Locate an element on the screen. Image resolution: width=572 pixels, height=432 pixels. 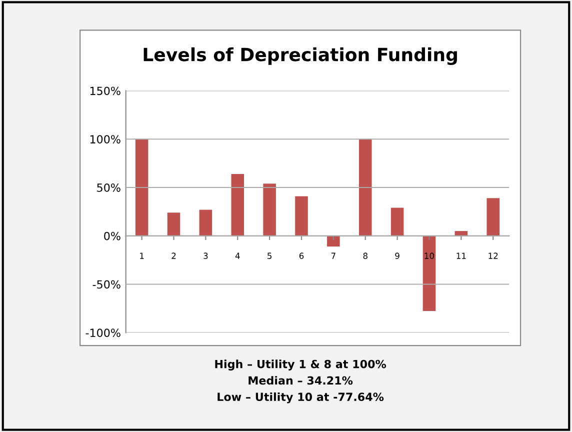
x-tick-label: 9 is located at coordinates (397, 255).